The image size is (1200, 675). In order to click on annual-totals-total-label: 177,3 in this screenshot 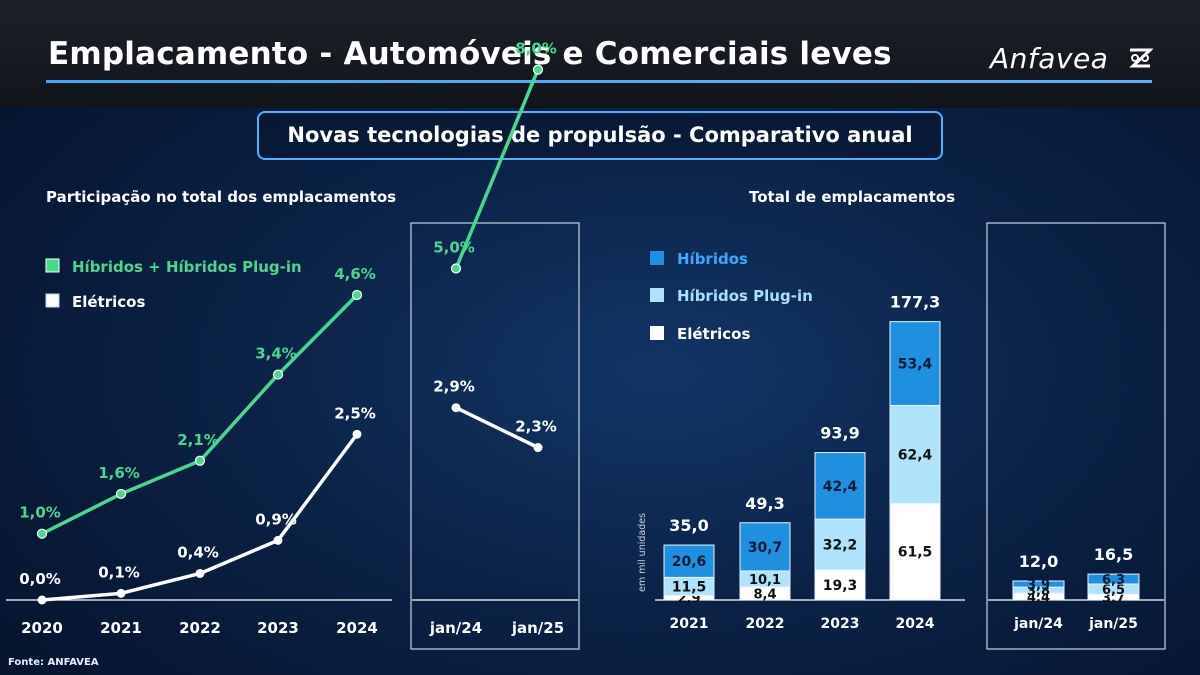, I will do `click(915, 302)`.